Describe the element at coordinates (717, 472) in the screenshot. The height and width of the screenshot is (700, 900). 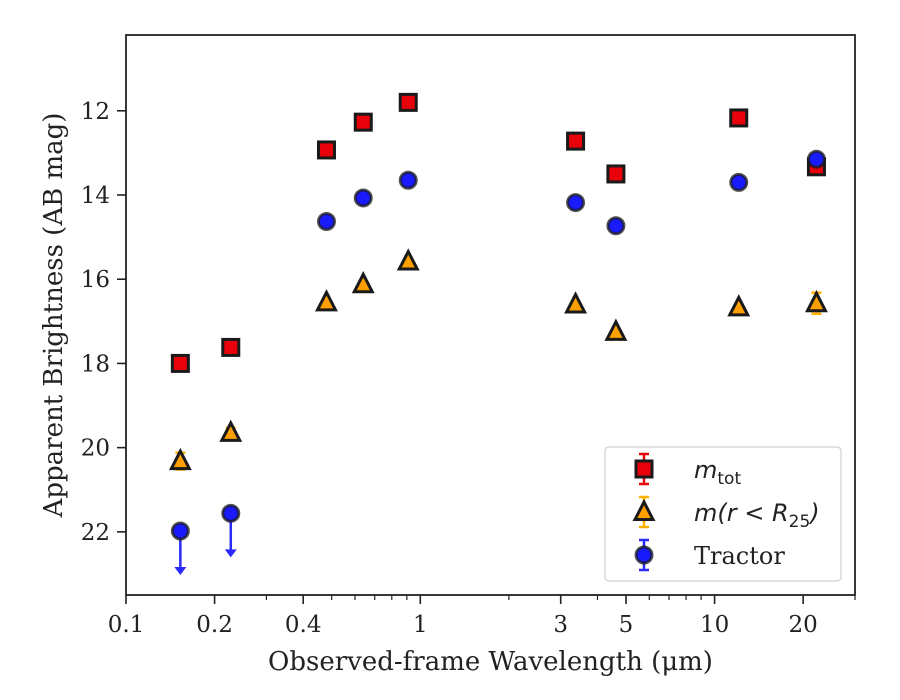
I see `legend-label: mtot` at that location.